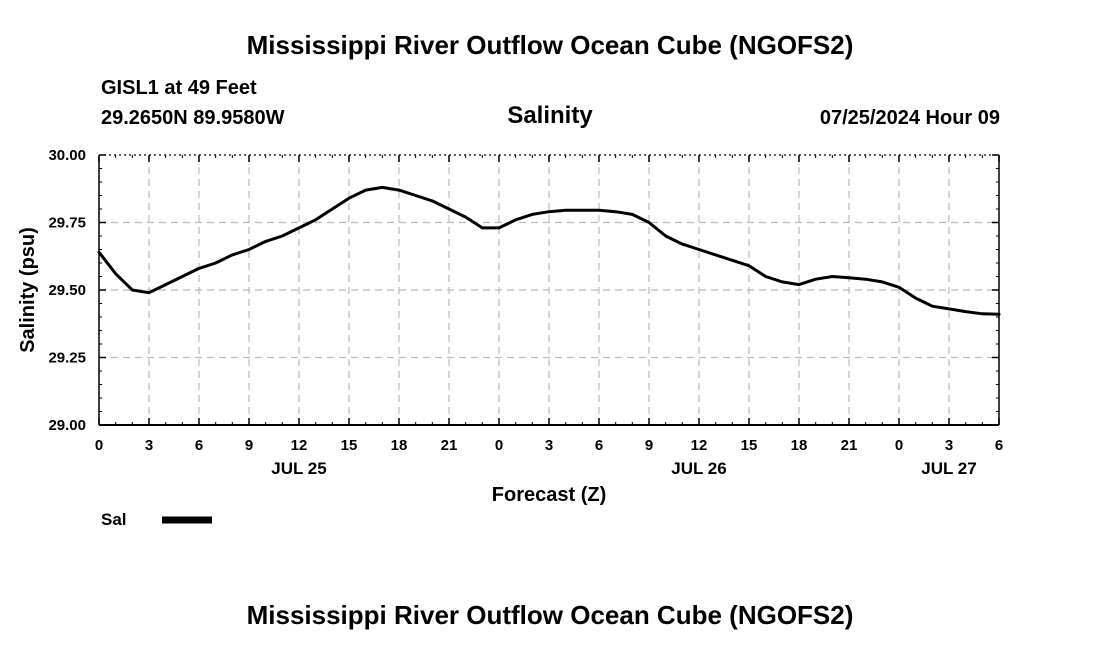 The image size is (1100, 650). What do you see at coordinates (948, 468) in the screenshot?
I see `date-label: JUL 27` at bounding box center [948, 468].